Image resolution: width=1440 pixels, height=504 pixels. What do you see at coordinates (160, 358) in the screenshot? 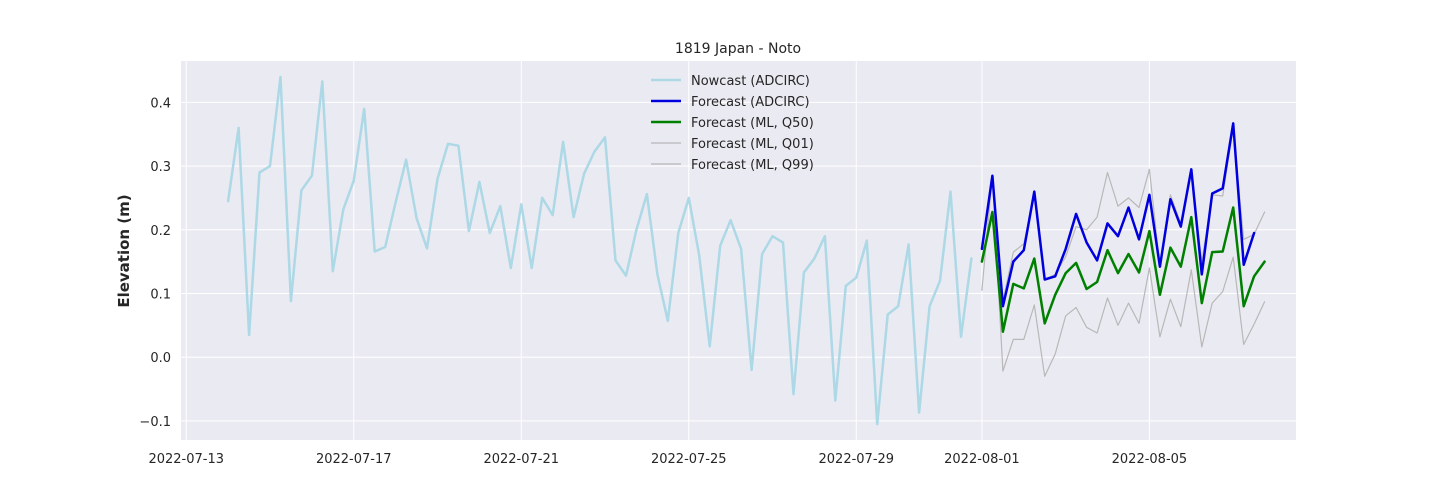
I see `y-tick-label: 0.0` at bounding box center [160, 358].